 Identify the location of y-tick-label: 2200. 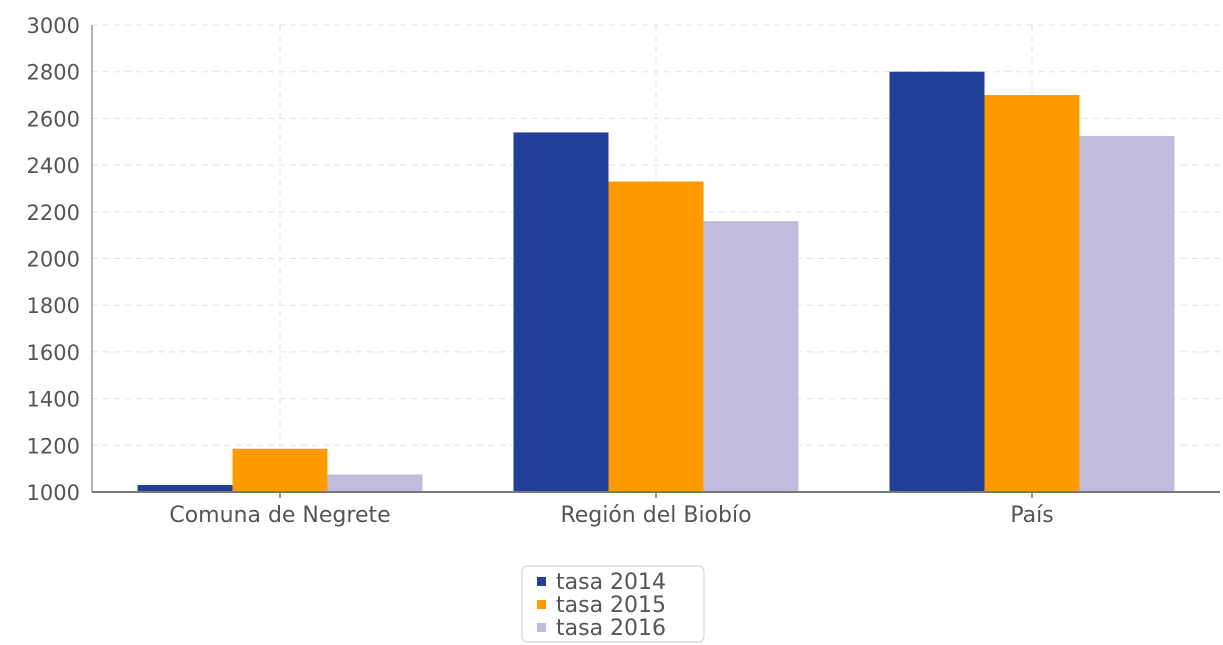
(53, 213).